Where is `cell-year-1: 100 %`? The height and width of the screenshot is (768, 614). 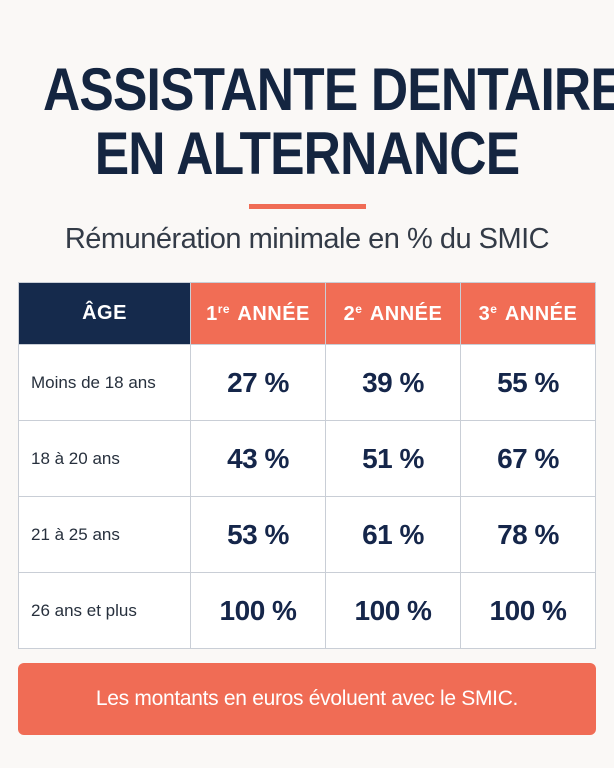
cell-year-1: 100 % is located at coordinates (258, 610).